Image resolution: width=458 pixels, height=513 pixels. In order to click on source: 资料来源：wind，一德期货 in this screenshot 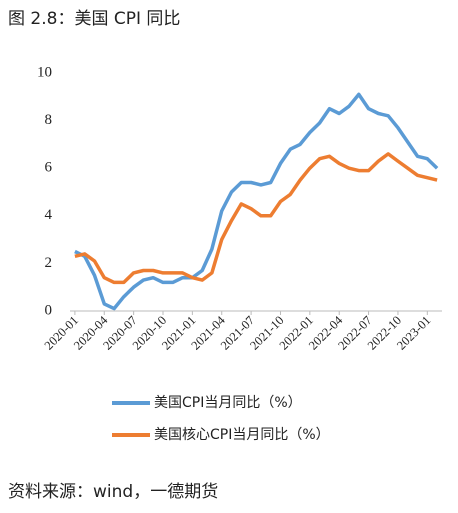, I will do `click(113, 492)`.